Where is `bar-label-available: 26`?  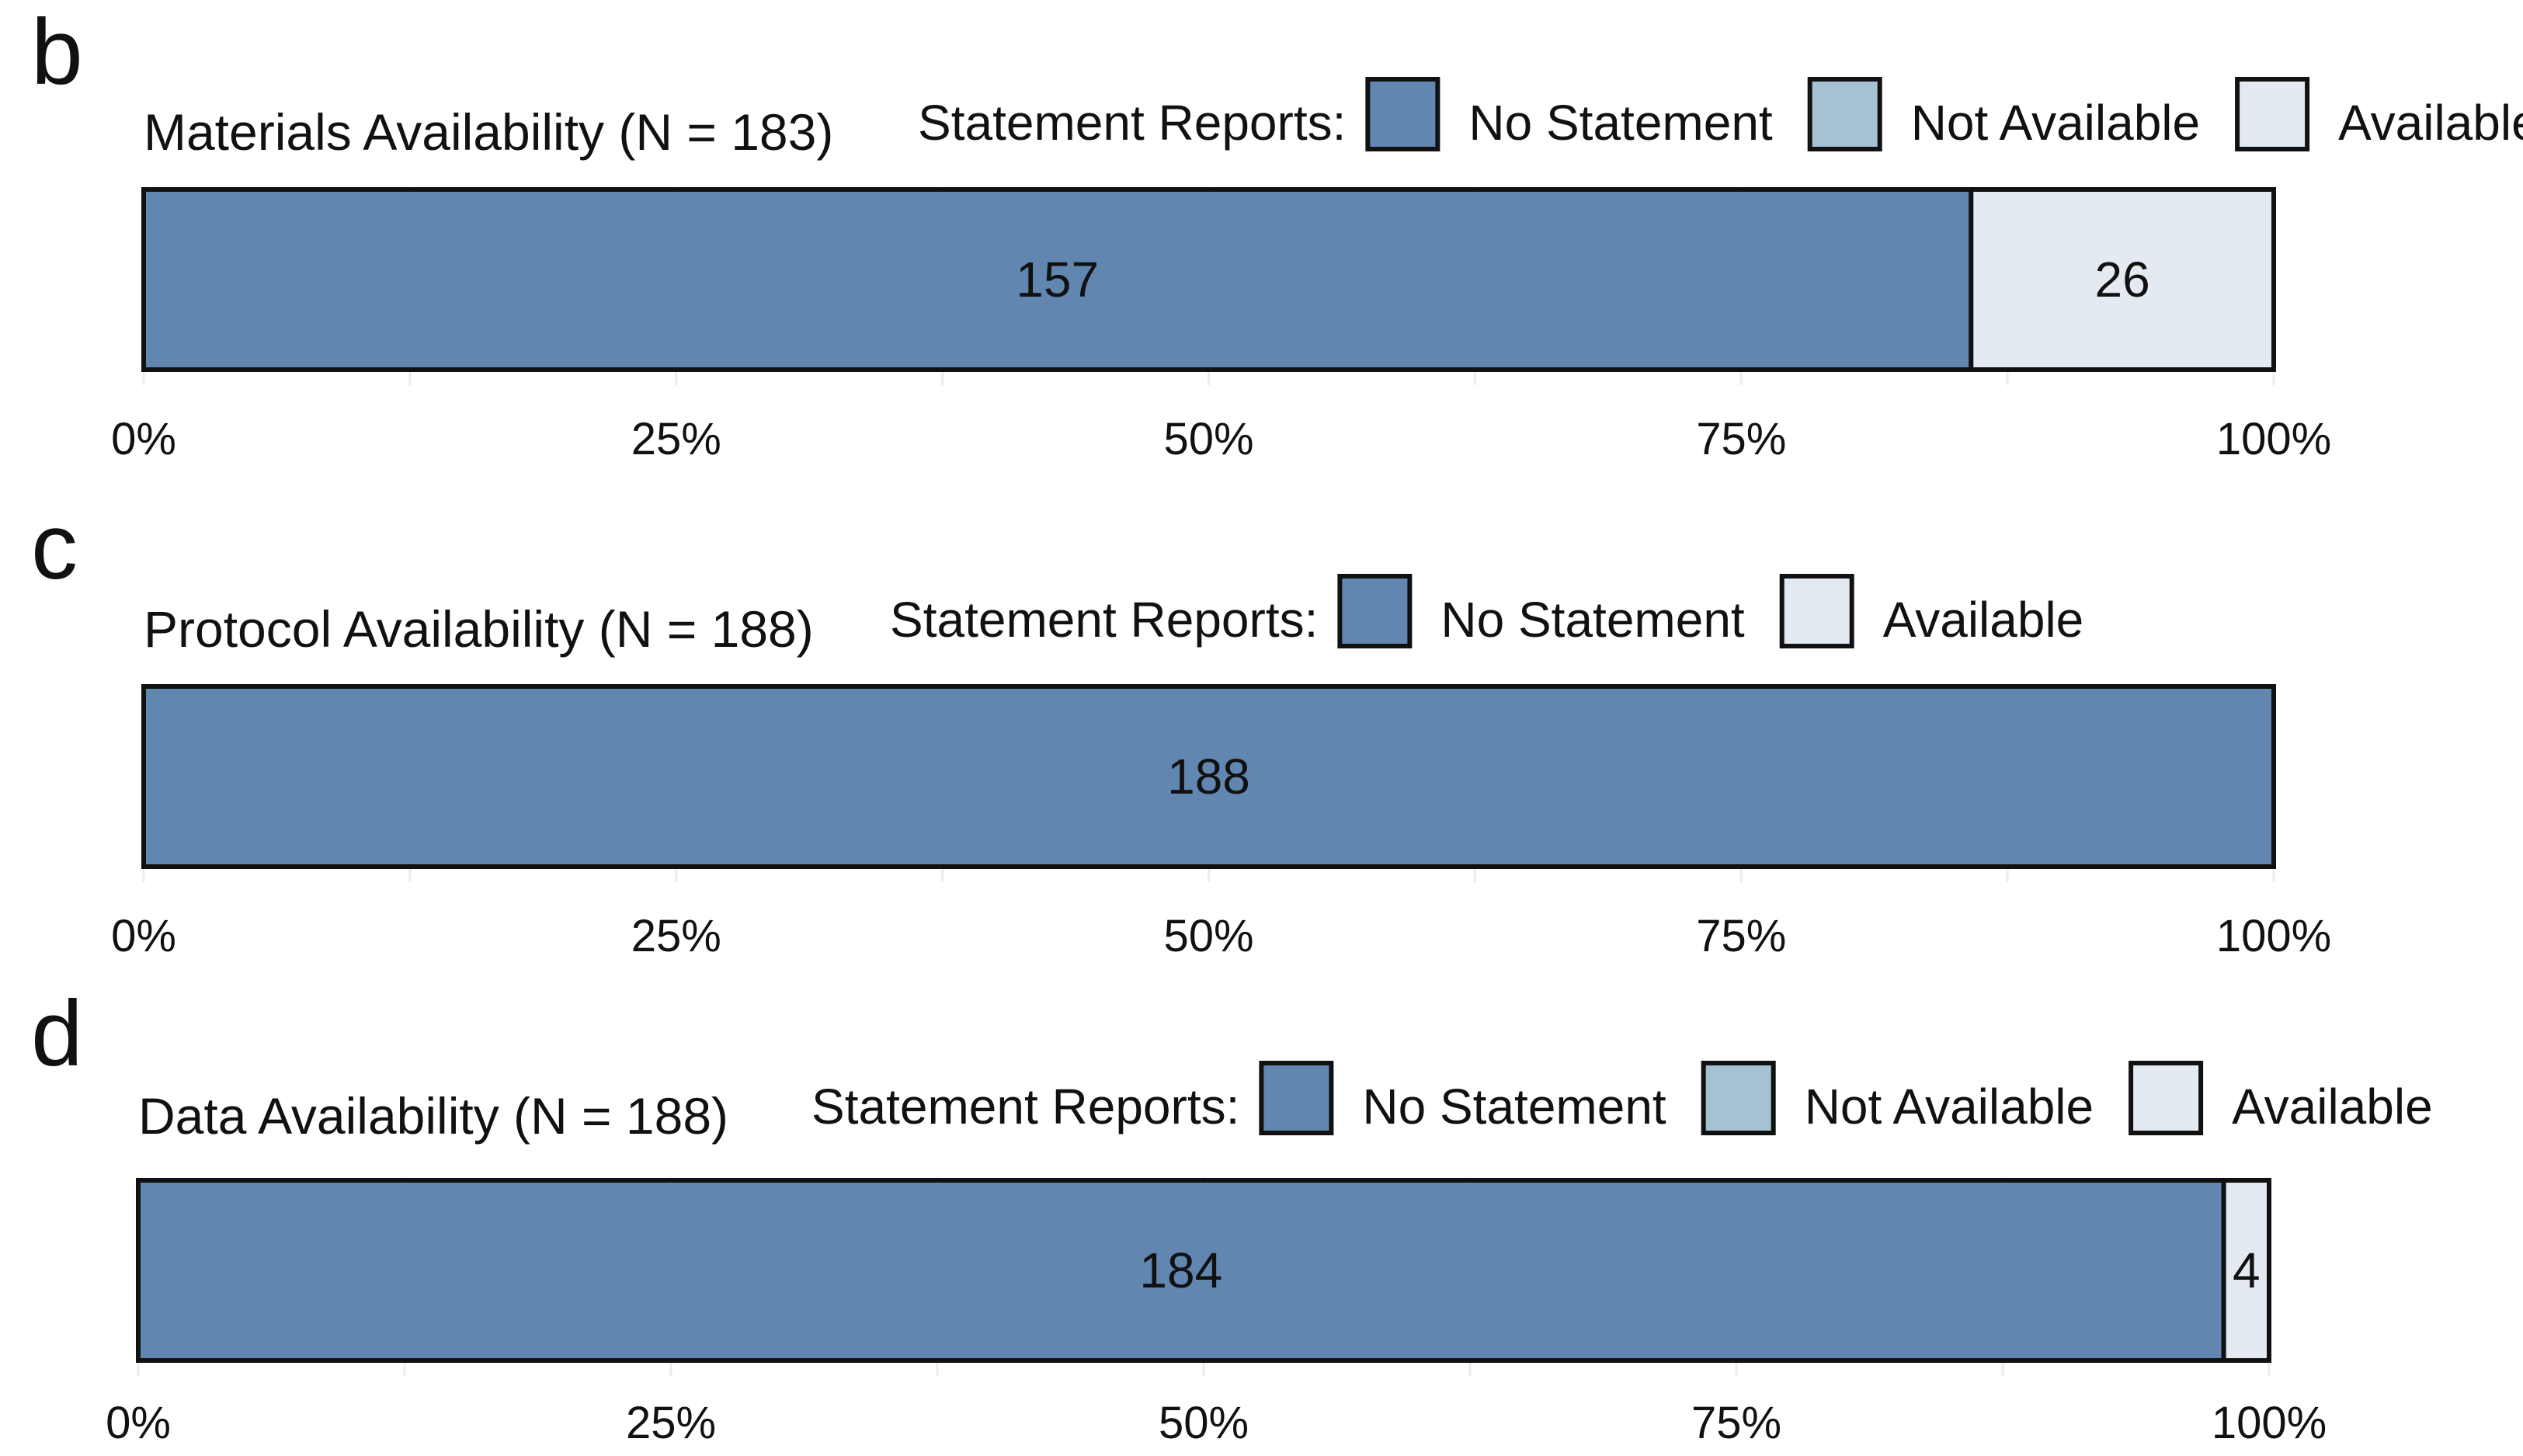 bar-label-available: 26 is located at coordinates (2122, 280).